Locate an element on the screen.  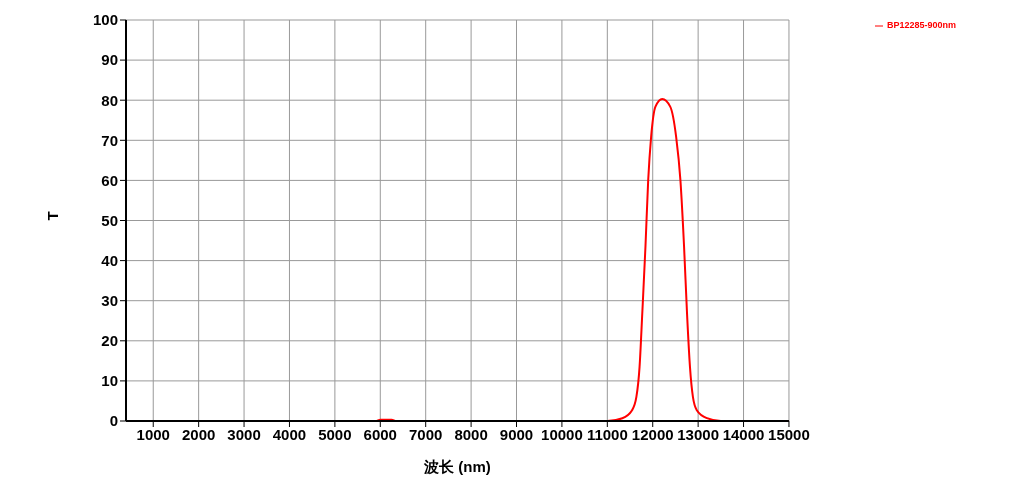
x-tick-label: 1000 is located at coordinates (153, 434).